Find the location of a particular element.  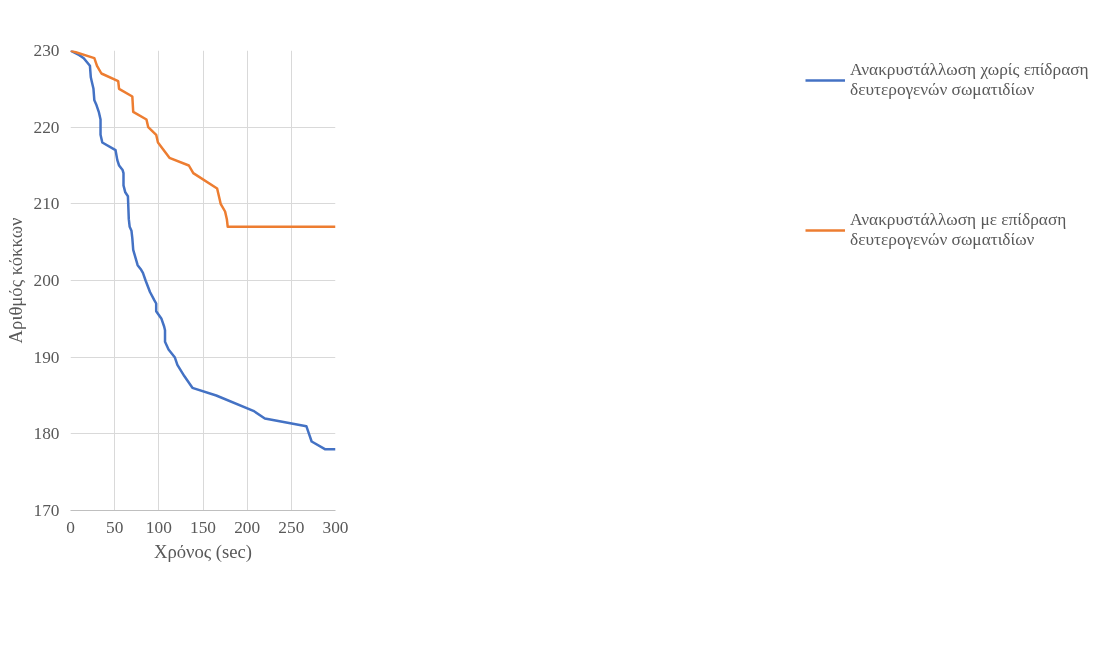

x-tick-label: 100 is located at coordinates (158, 527).